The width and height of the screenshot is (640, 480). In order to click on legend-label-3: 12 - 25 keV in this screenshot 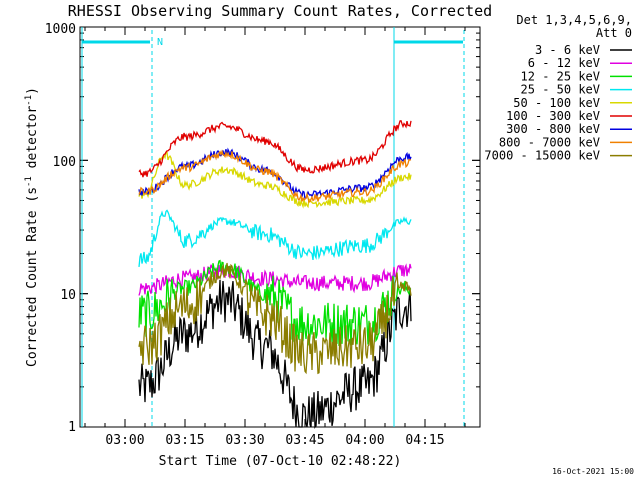, I will do `click(560, 76)`.